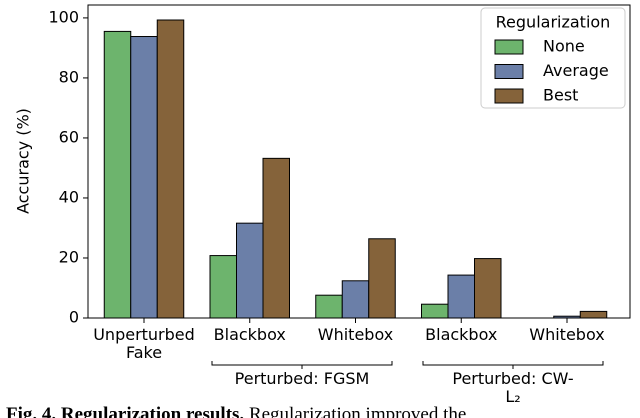 The height and width of the screenshot is (418, 640). Describe the element at coordinates (553, 22) in the screenshot. I see `legend-title: Regularization` at that location.